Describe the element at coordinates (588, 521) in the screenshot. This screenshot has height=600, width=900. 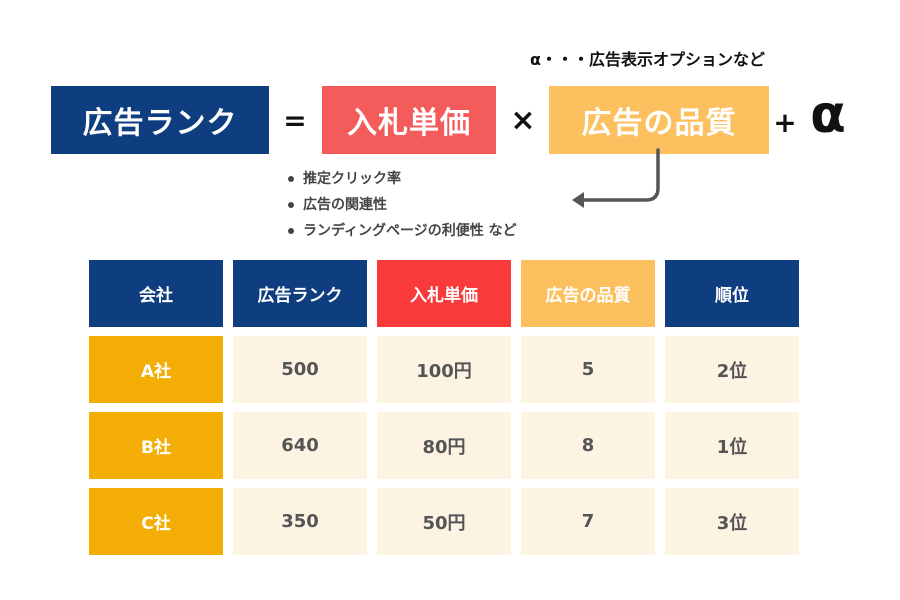
I see `cell-ad-quality: 7` at that location.